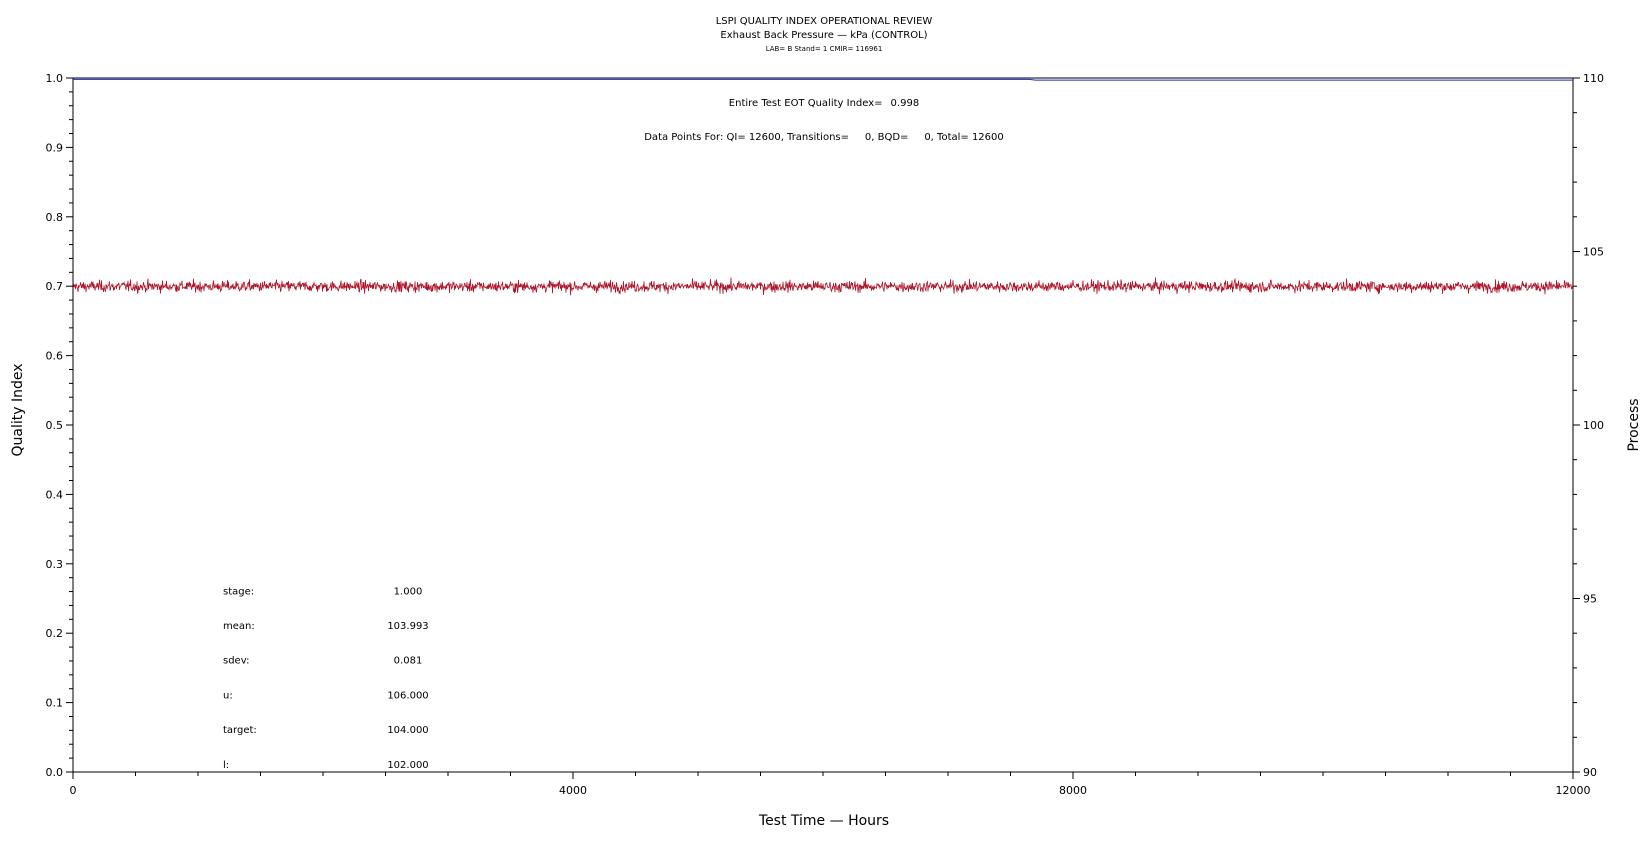  Describe the element at coordinates (905, 103) in the screenshot. I see `eot-quality-value: 0.998` at that location.